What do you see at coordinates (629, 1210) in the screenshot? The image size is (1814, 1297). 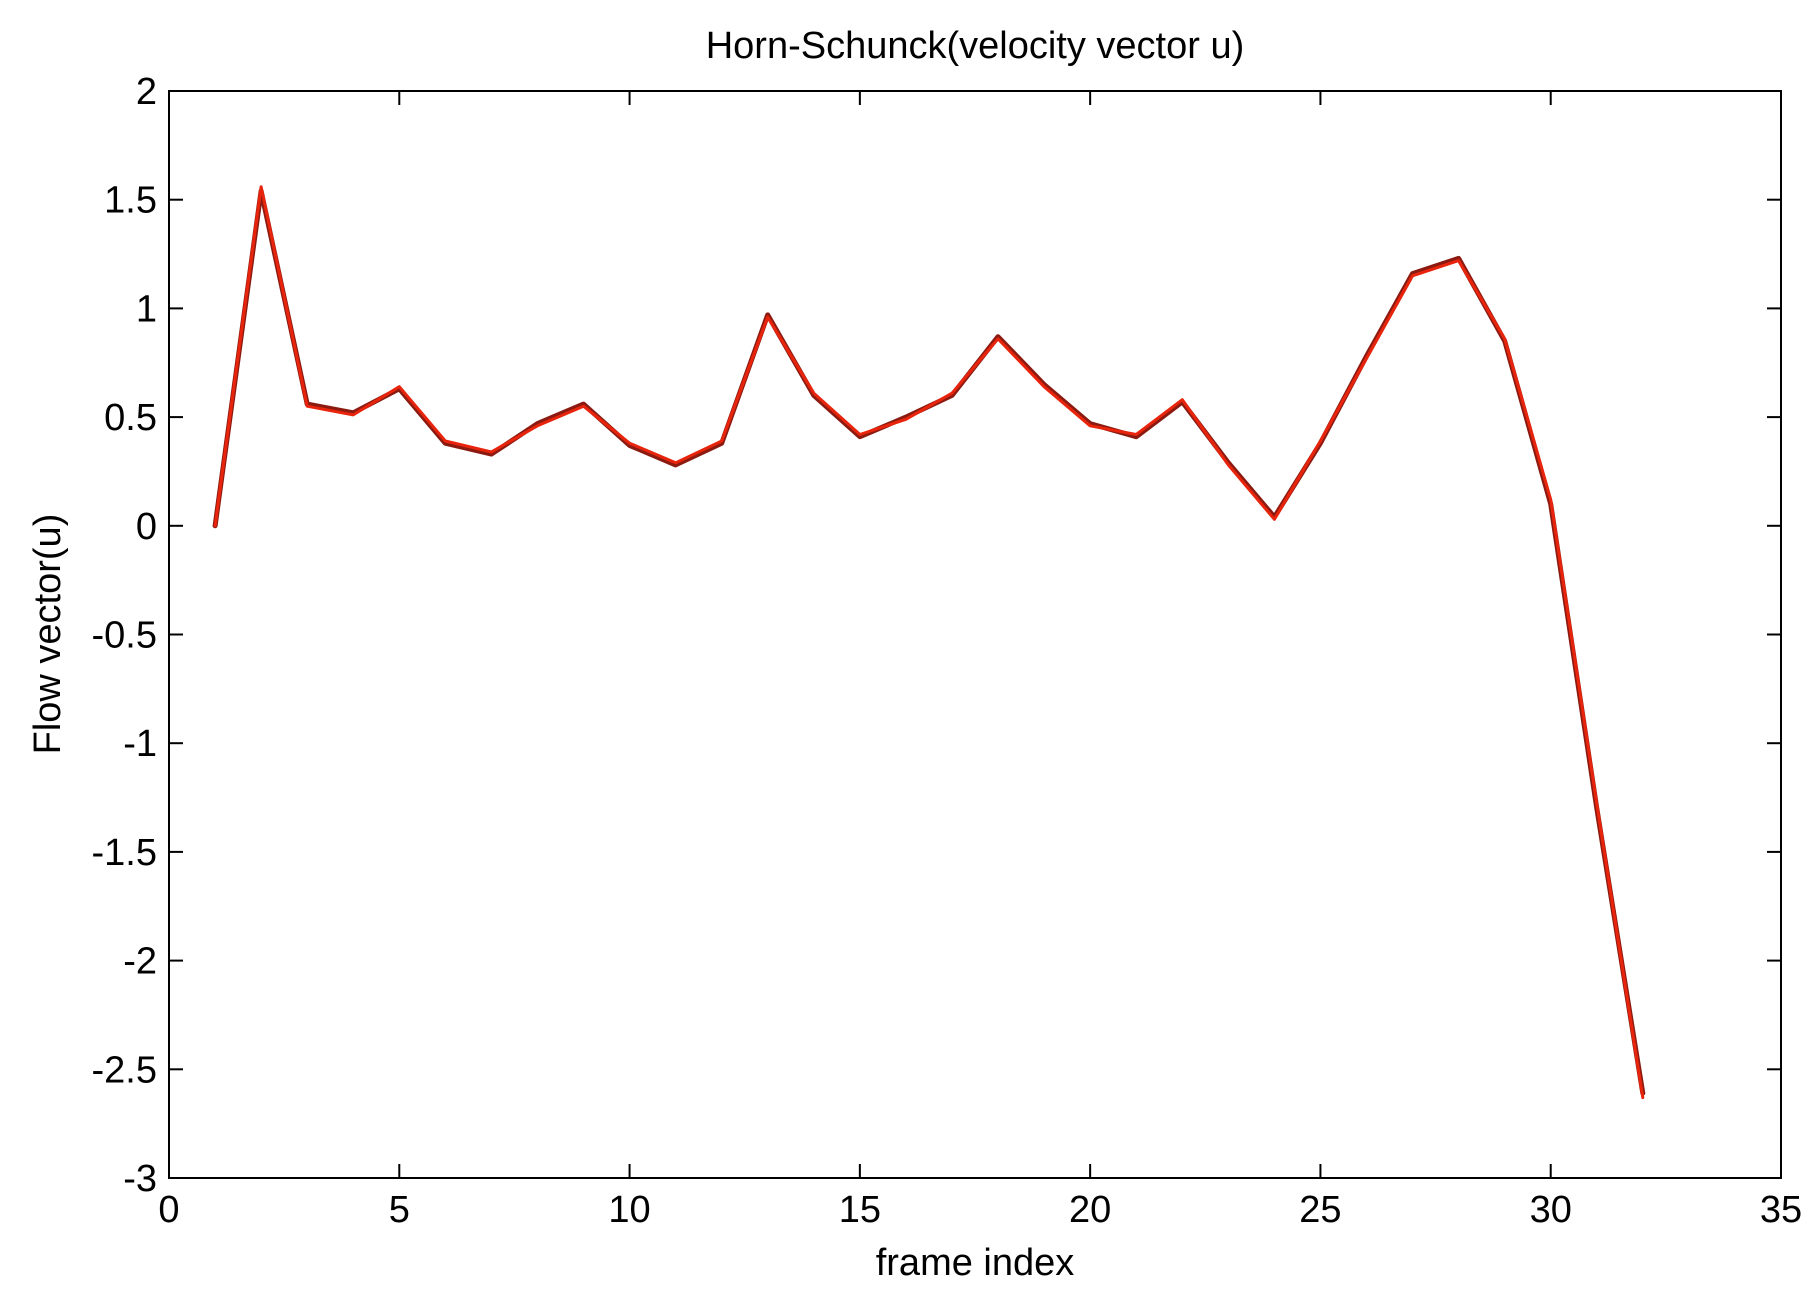 I see `x-tick-label: 10` at bounding box center [629, 1210].